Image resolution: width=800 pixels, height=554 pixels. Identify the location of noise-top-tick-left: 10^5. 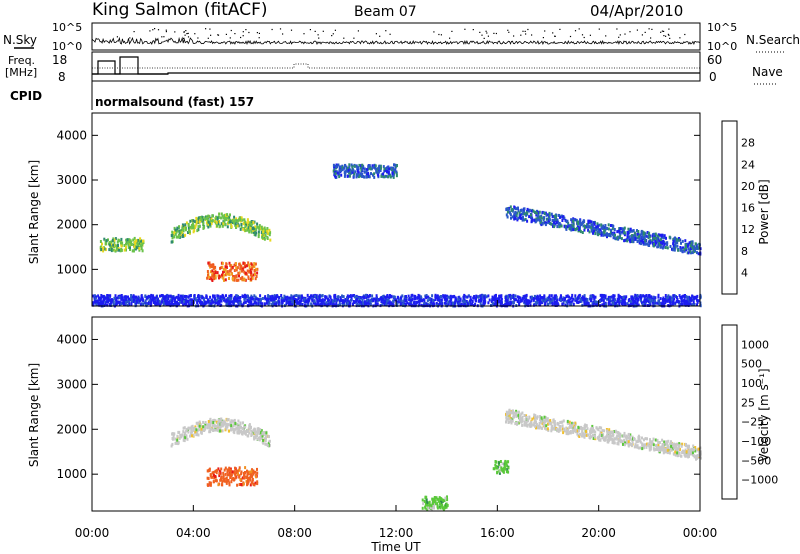
(67, 27).